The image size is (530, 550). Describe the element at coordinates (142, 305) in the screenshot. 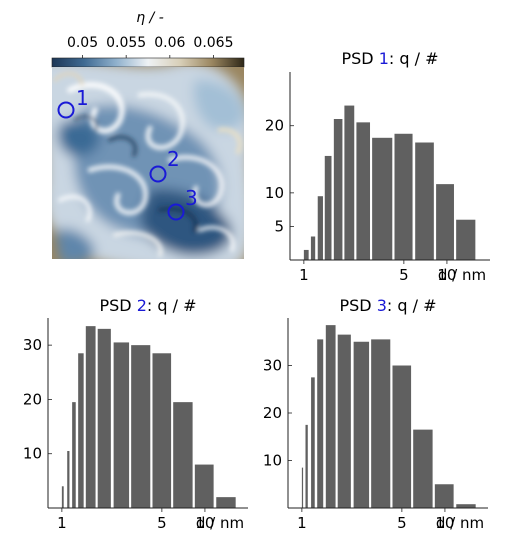

I see `chart-title-part: 2` at that location.